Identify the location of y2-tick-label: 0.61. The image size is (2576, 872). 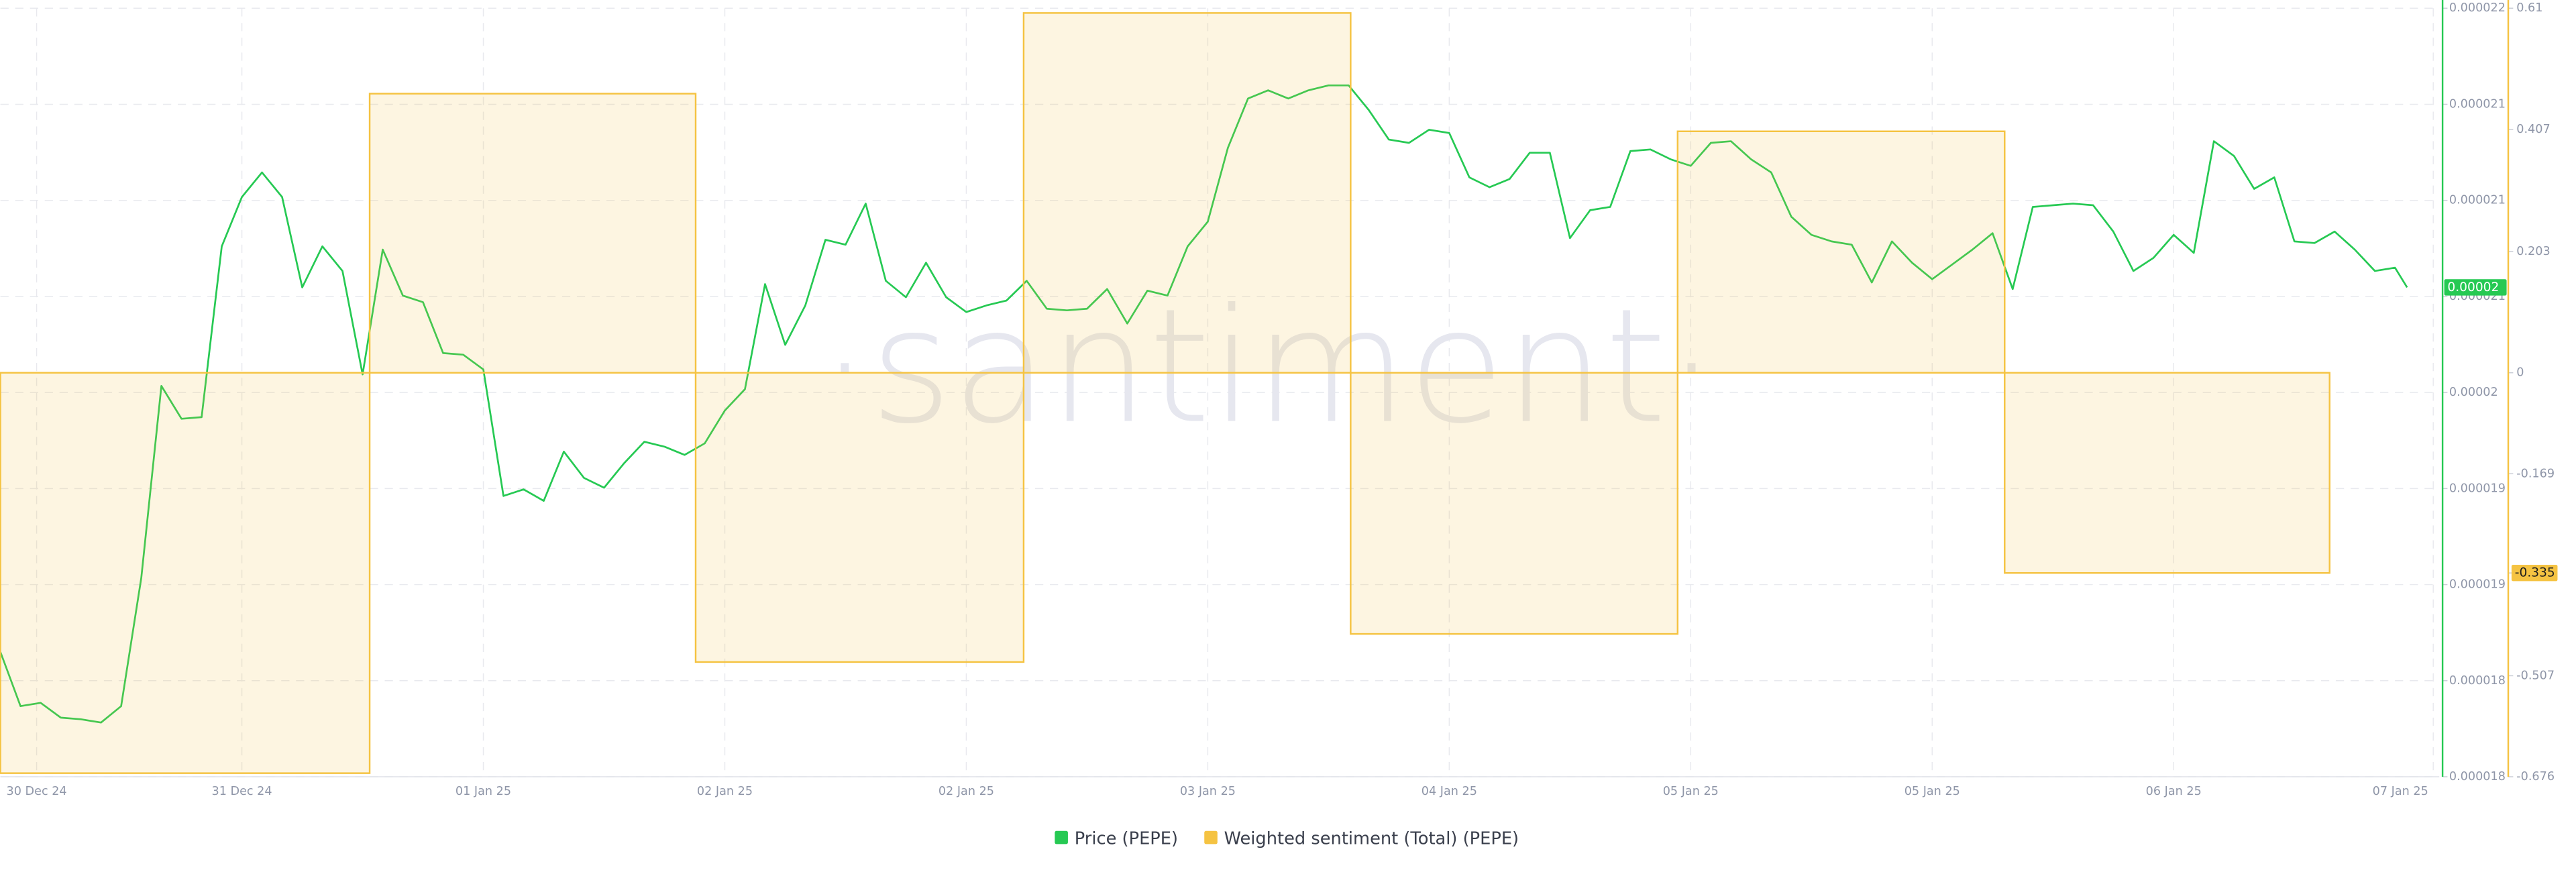
(2529, 8).